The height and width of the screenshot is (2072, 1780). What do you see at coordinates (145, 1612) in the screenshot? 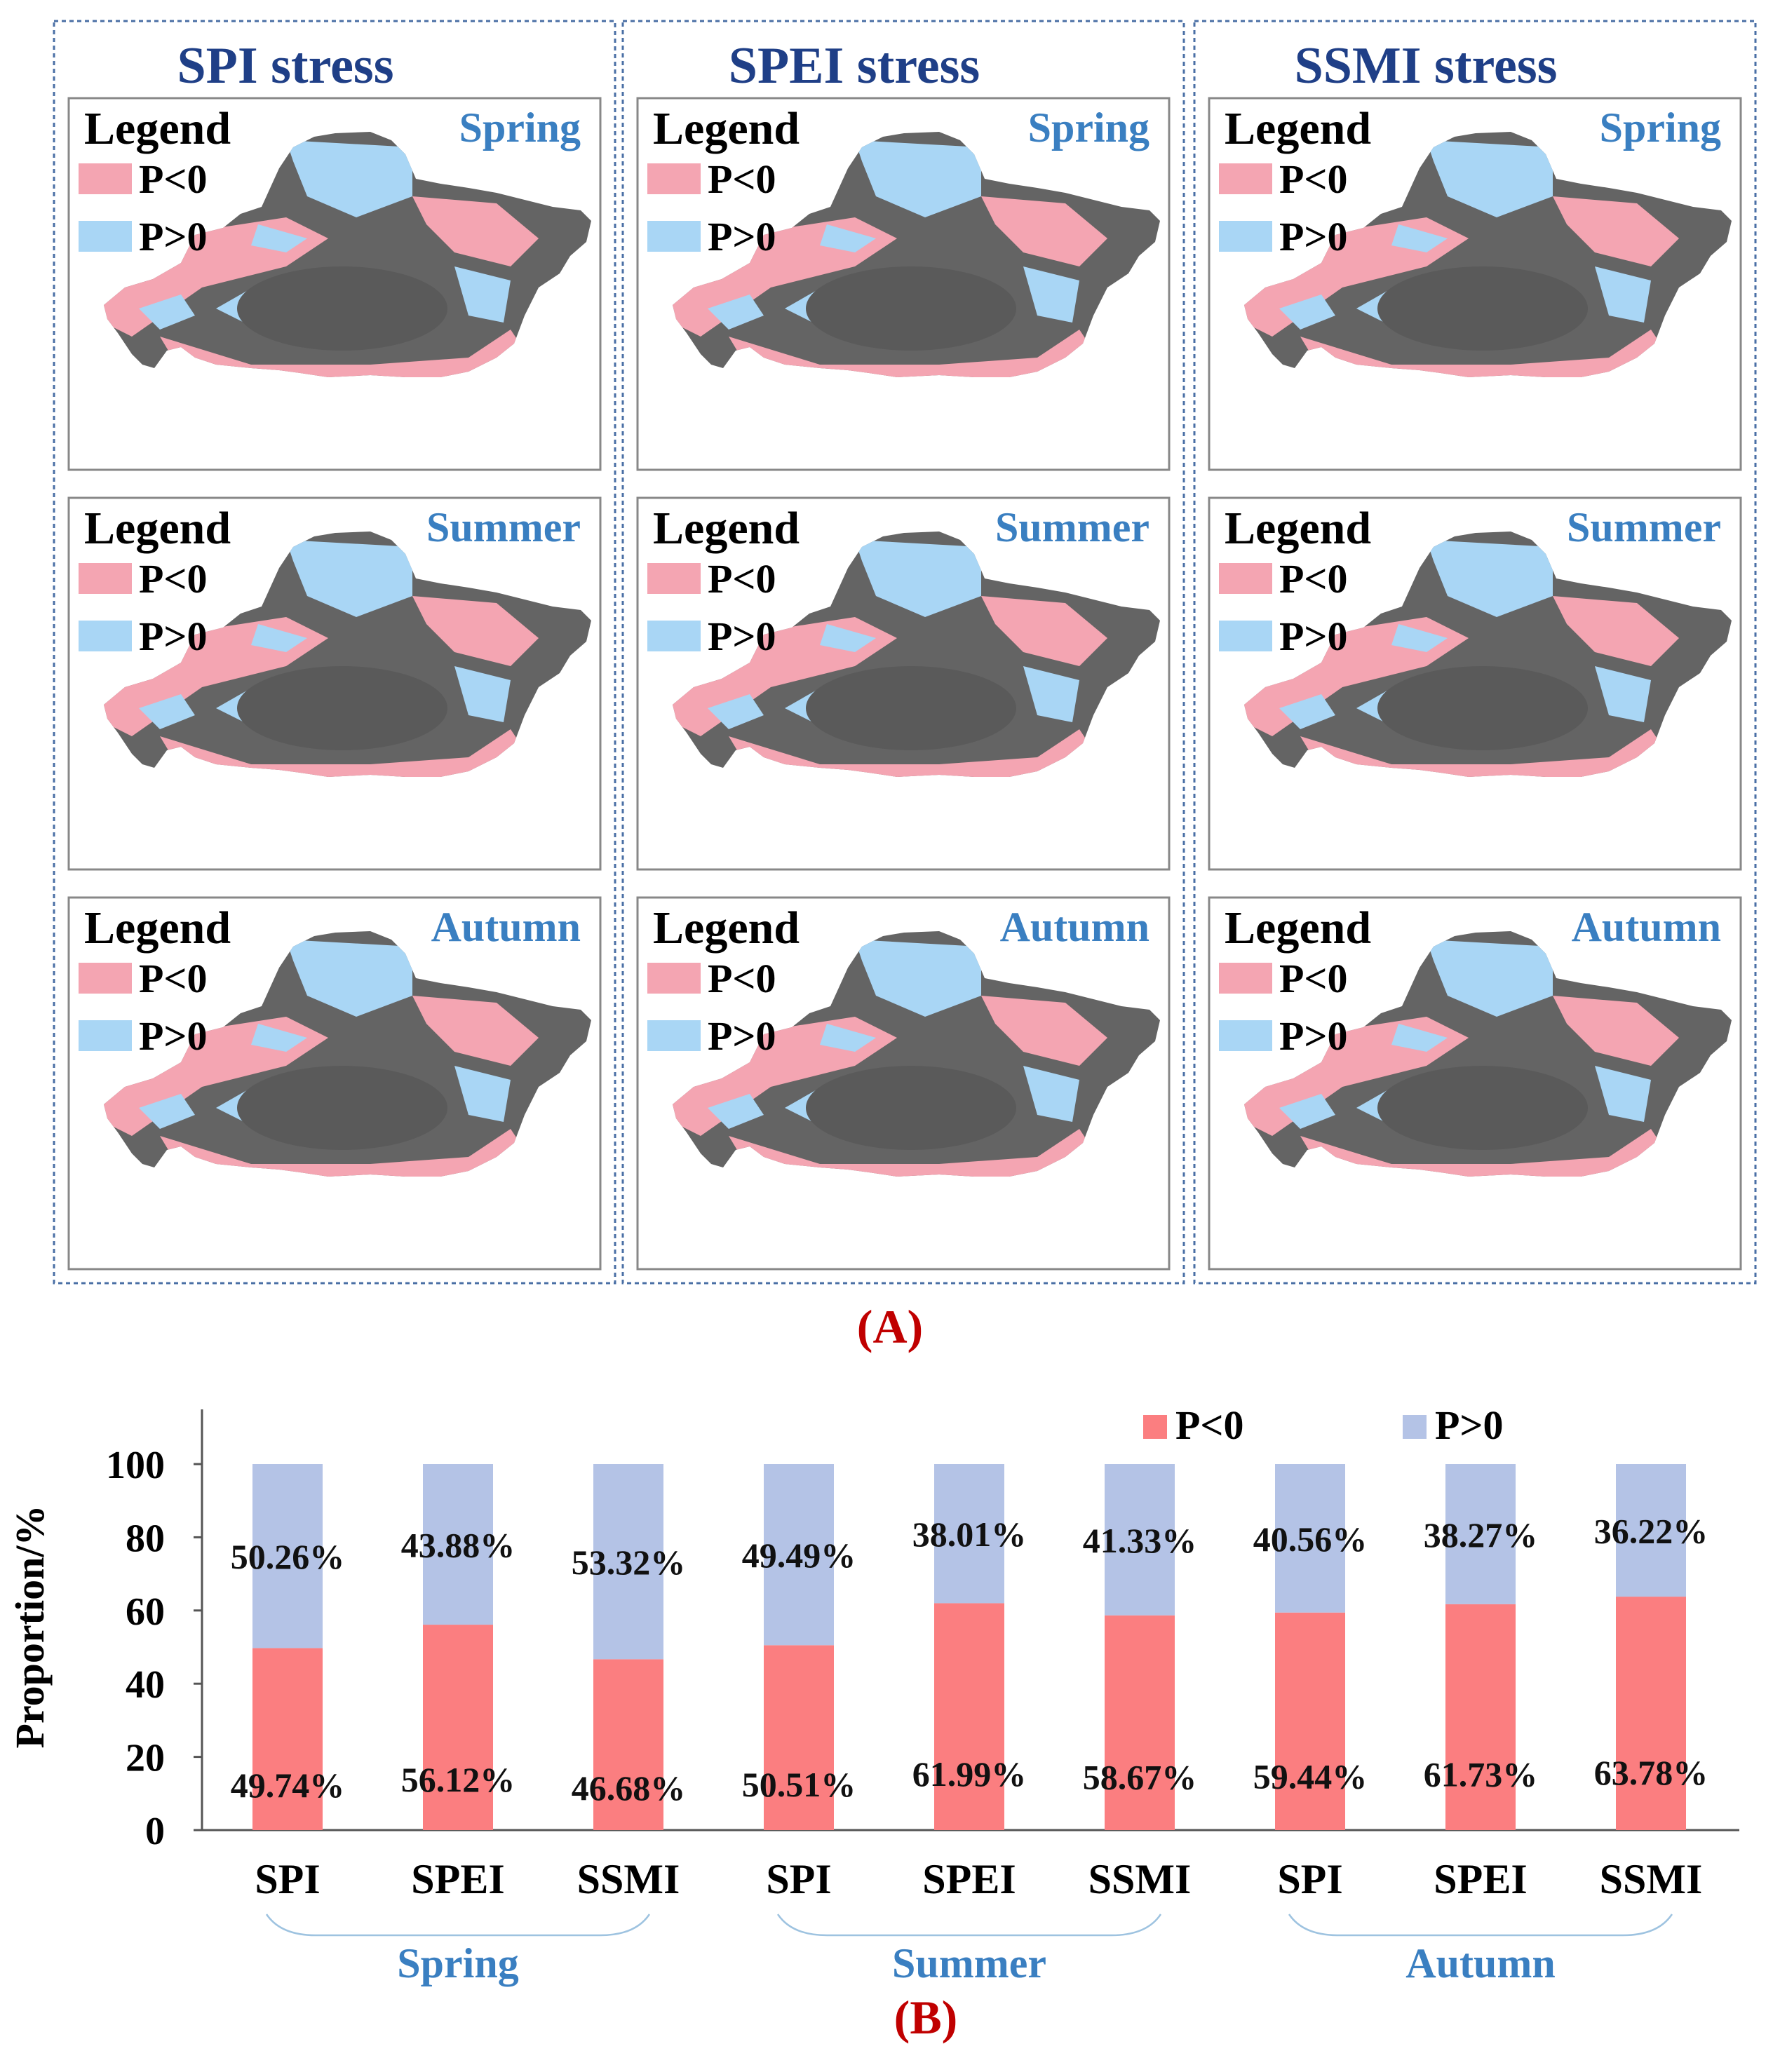
I see `y-tick-label: 60` at bounding box center [145, 1612].